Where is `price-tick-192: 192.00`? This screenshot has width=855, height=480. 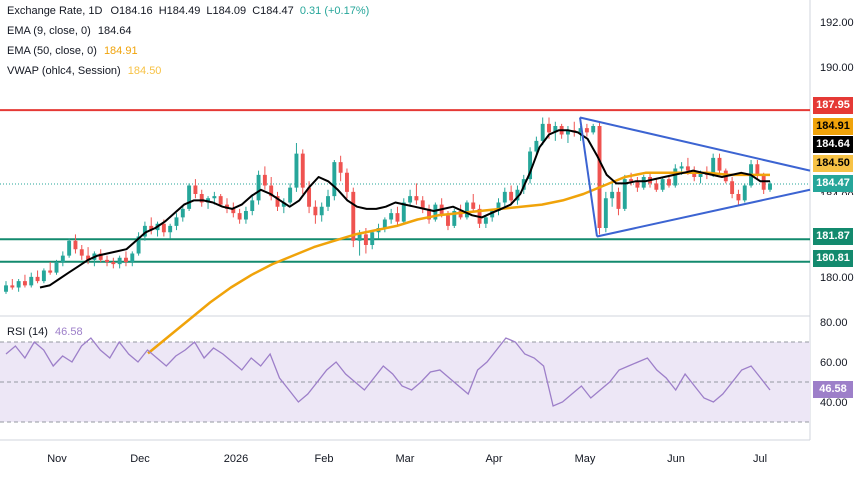
price-tick-192: 192.00 is located at coordinates (837, 23).